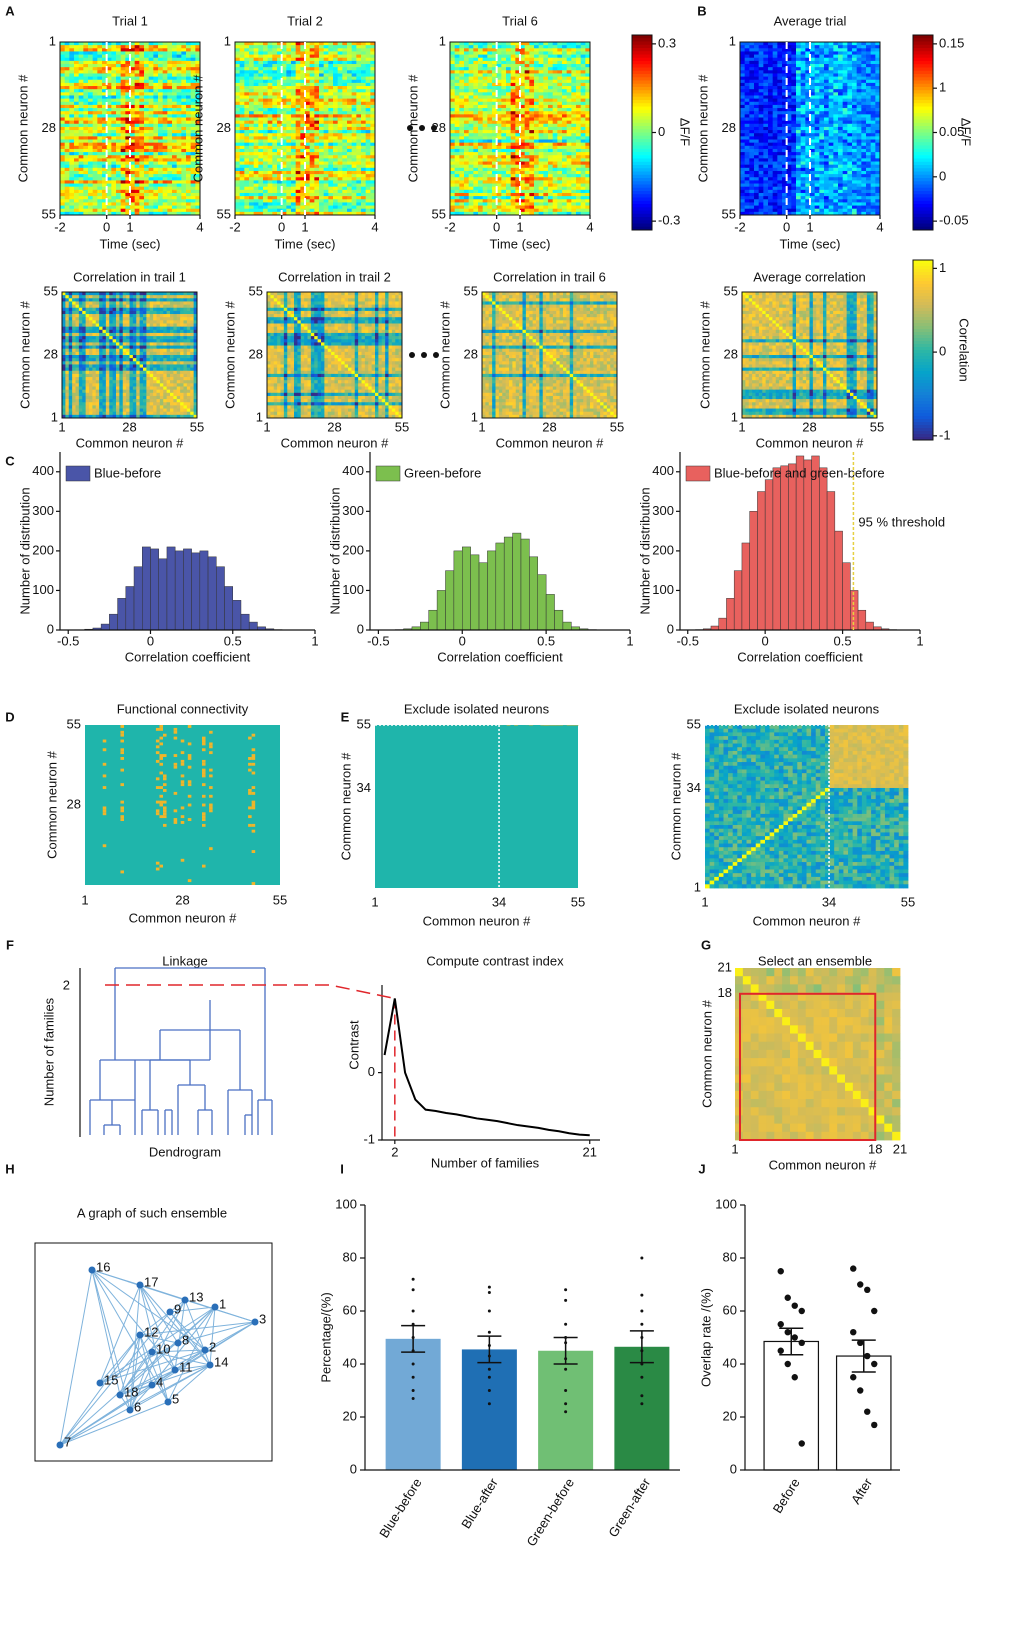 The width and height of the screenshot is (1033, 1637). What do you see at coordinates (374, 226) in the screenshot?
I see `x-tick-label: 4` at bounding box center [374, 226].